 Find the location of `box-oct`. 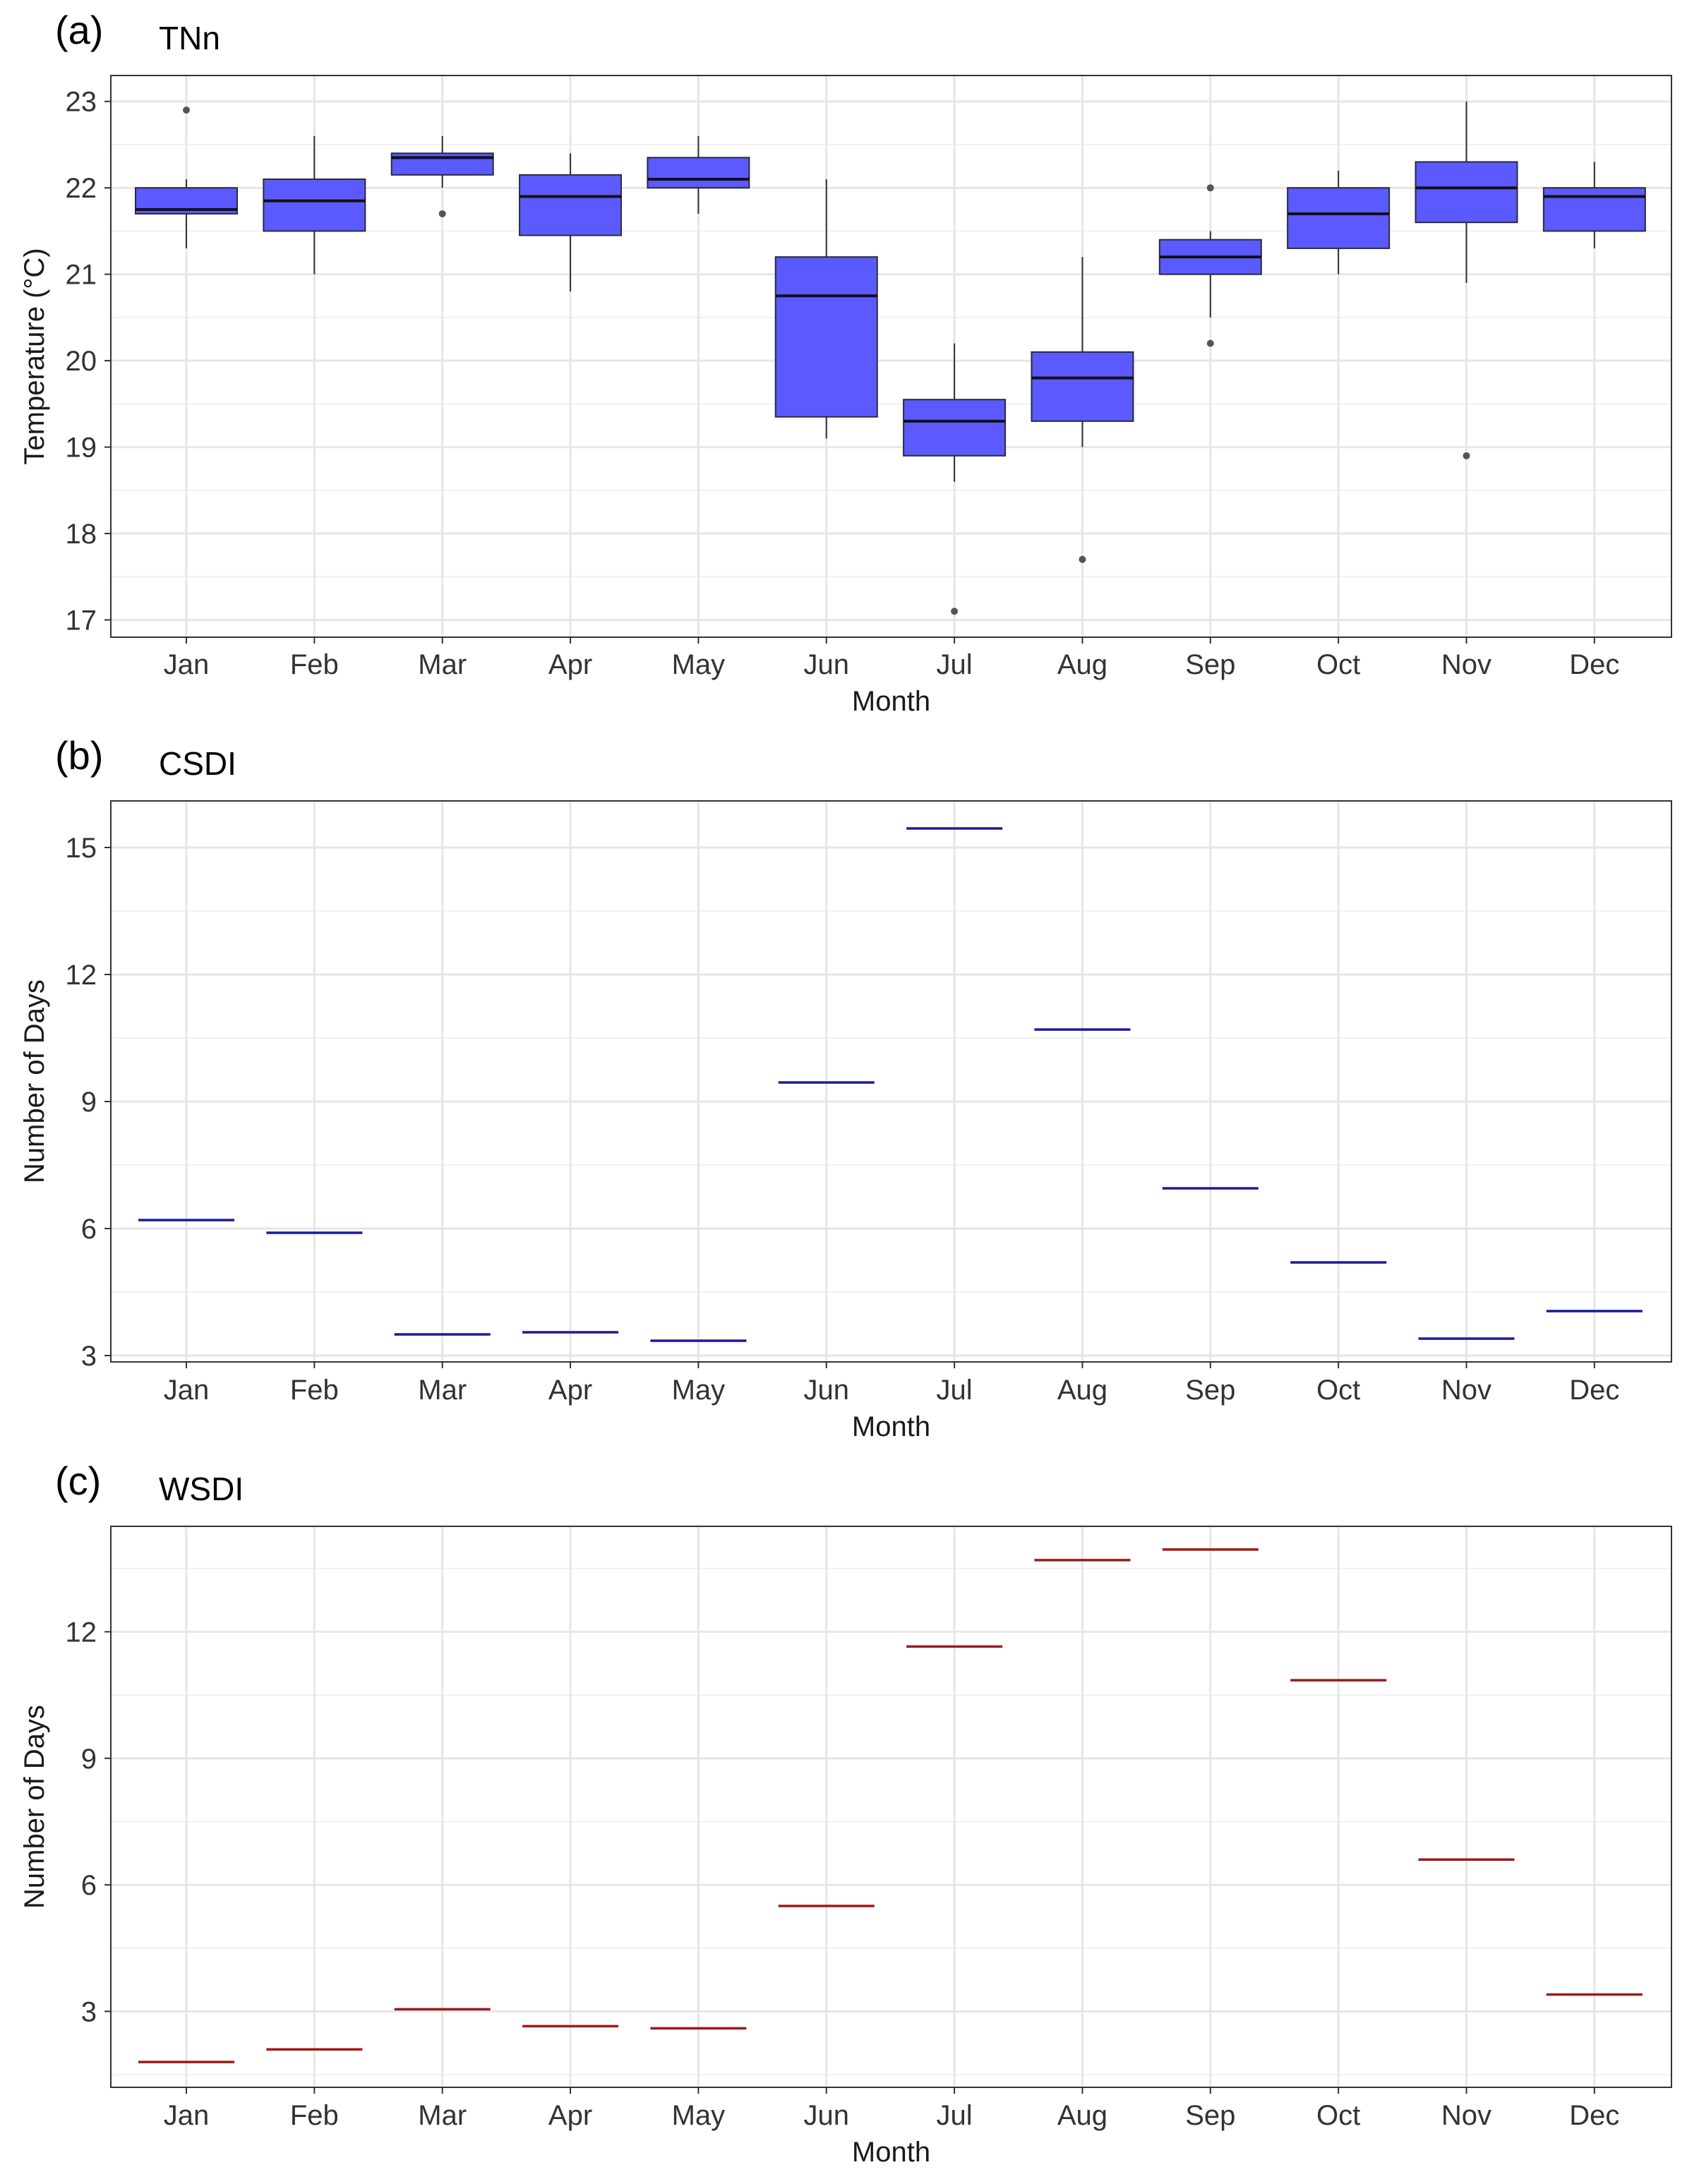

box-oct is located at coordinates (1339, 222).